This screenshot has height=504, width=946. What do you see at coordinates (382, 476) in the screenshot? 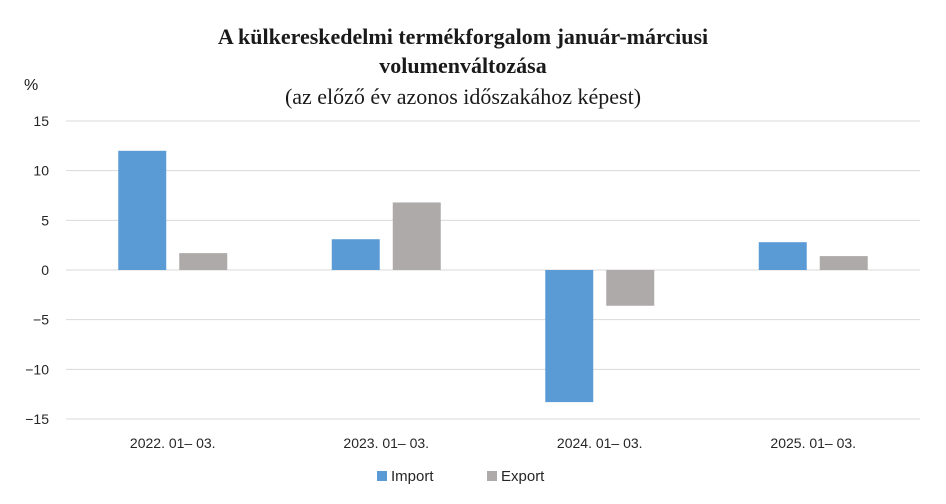
I see `legend-swatch-import` at bounding box center [382, 476].